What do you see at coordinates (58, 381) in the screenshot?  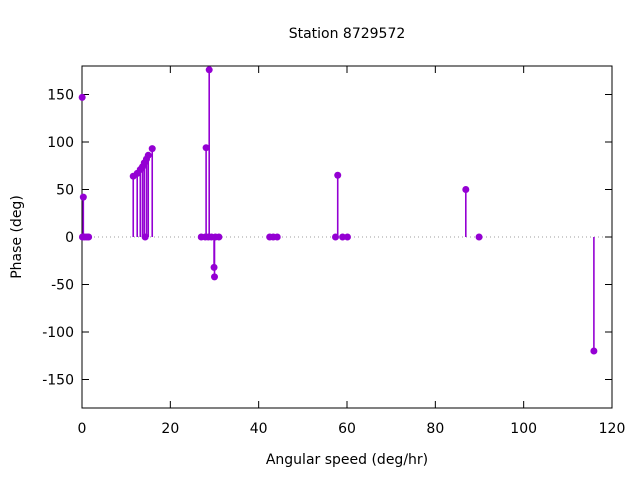 I see `y-tick-label: -150` at bounding box center [58, 381].